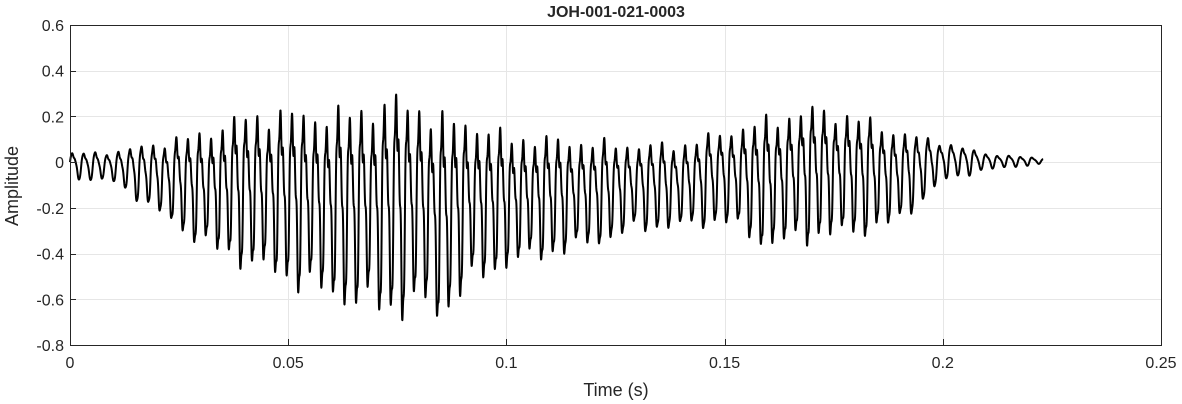 The image size is (1182, 404). I want to click on x-tick-label: 0.15, so click(724, 363).